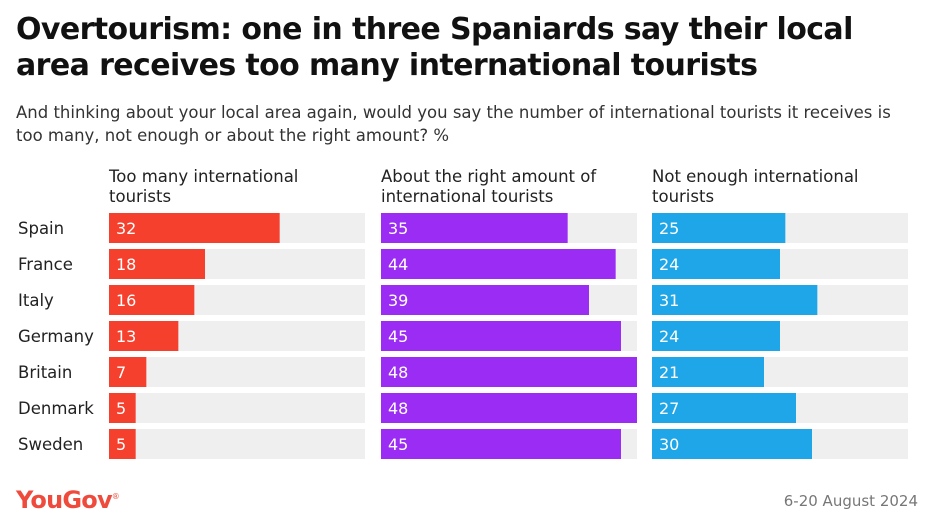  Describe the element at coordinates (398, 264) in the screenshot. I see `data-label: 44` at that location.